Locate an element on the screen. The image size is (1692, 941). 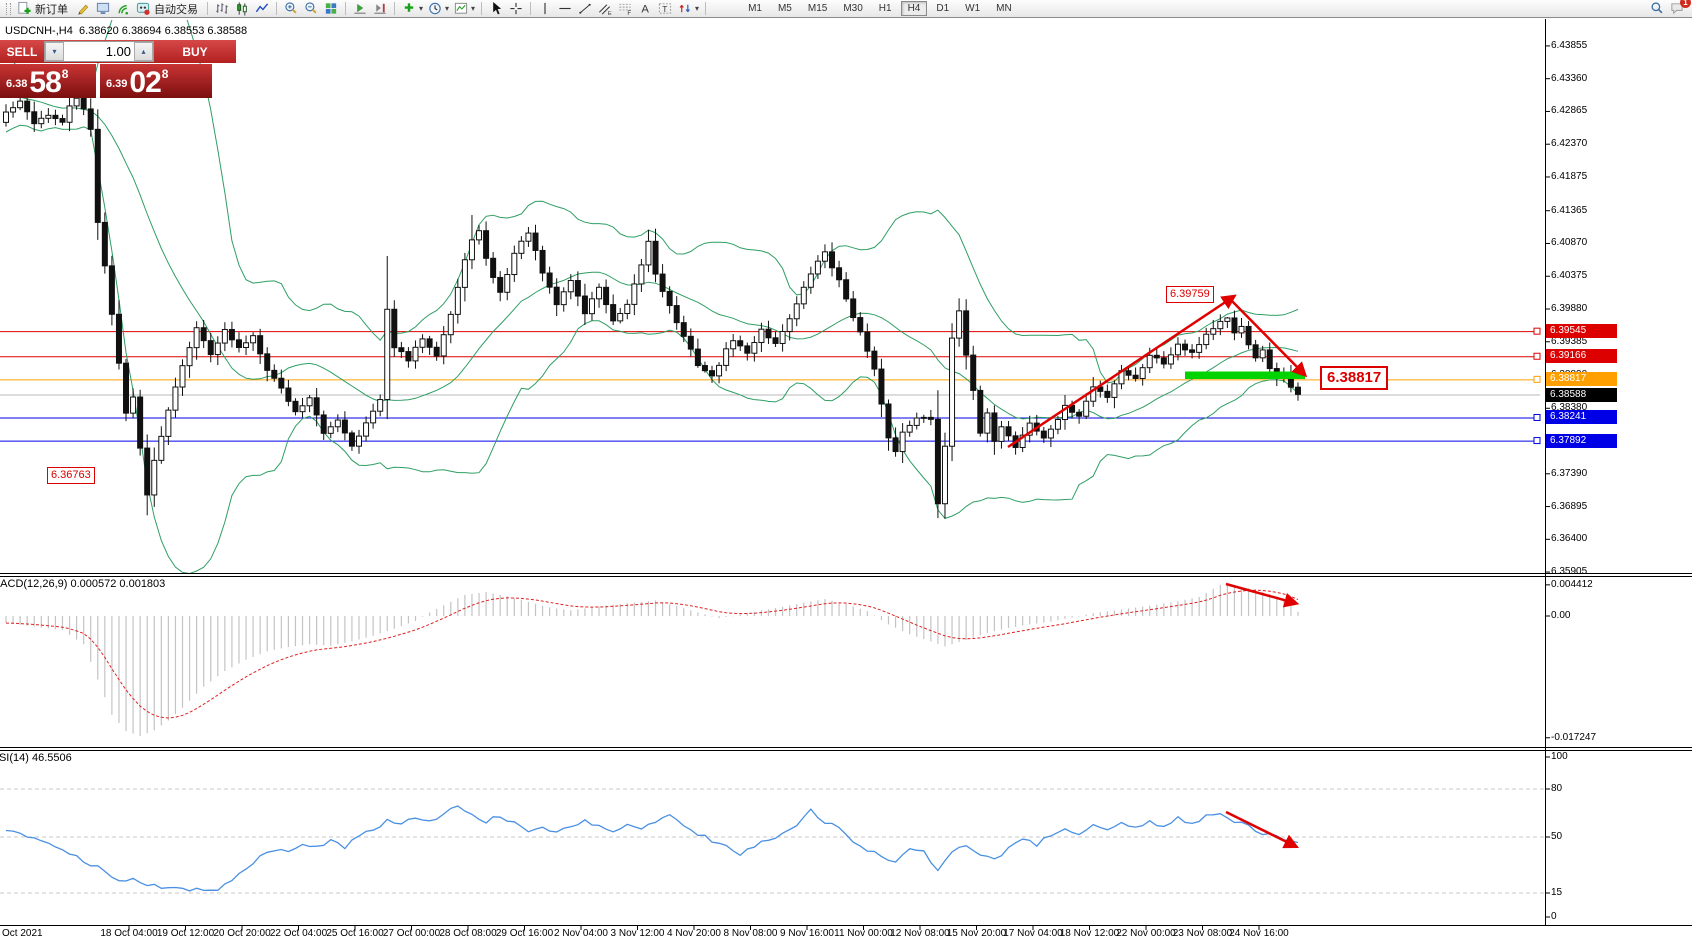
timeframe-button-m30: M30 is located at coordinates (853, 8).